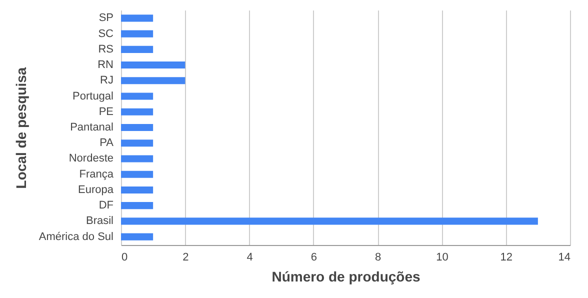 The height and width of the screenshot is (298, 588). What do you see at coordinates (125, 258) in the screenshot?
I see `x-tick-label: 0` at bounding box center [125, 258].